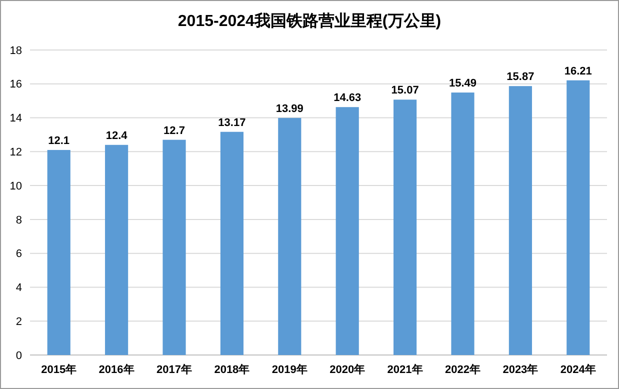  Describe the element at coordinates (19, 288) in the screenshot. I see `y-tick-label: 4` at that location.